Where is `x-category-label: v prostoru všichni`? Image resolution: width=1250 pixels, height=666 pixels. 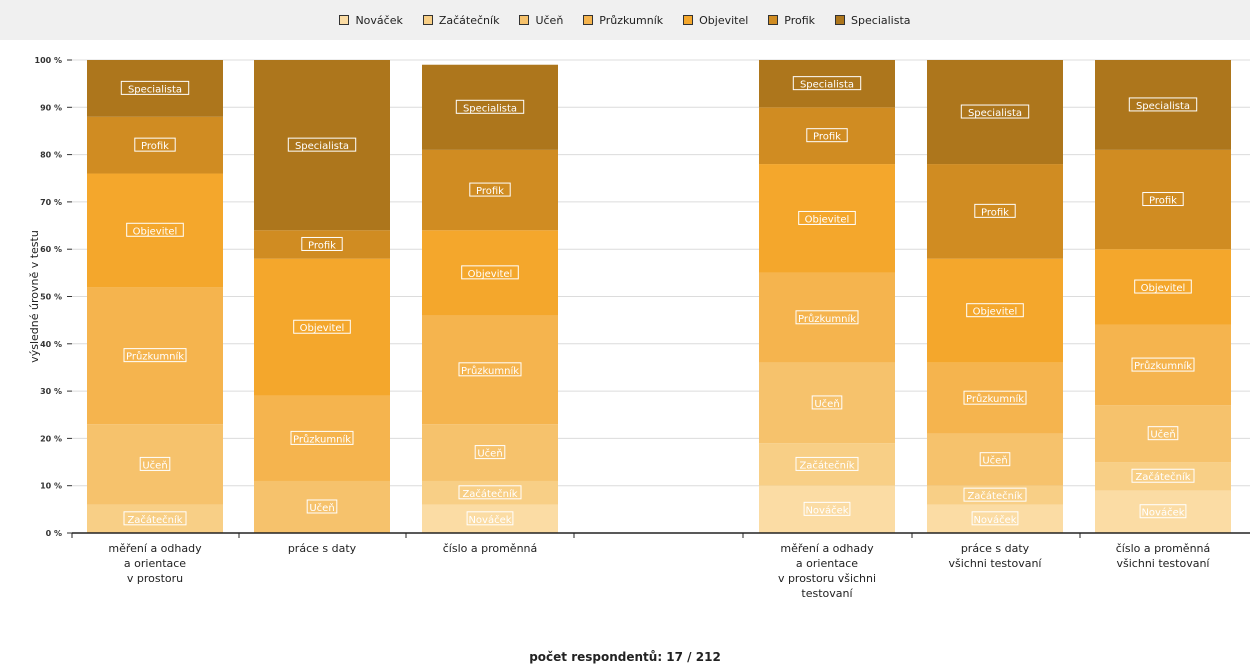 x-category-label: v prostoru všichni is located at coordinates (827, 578).